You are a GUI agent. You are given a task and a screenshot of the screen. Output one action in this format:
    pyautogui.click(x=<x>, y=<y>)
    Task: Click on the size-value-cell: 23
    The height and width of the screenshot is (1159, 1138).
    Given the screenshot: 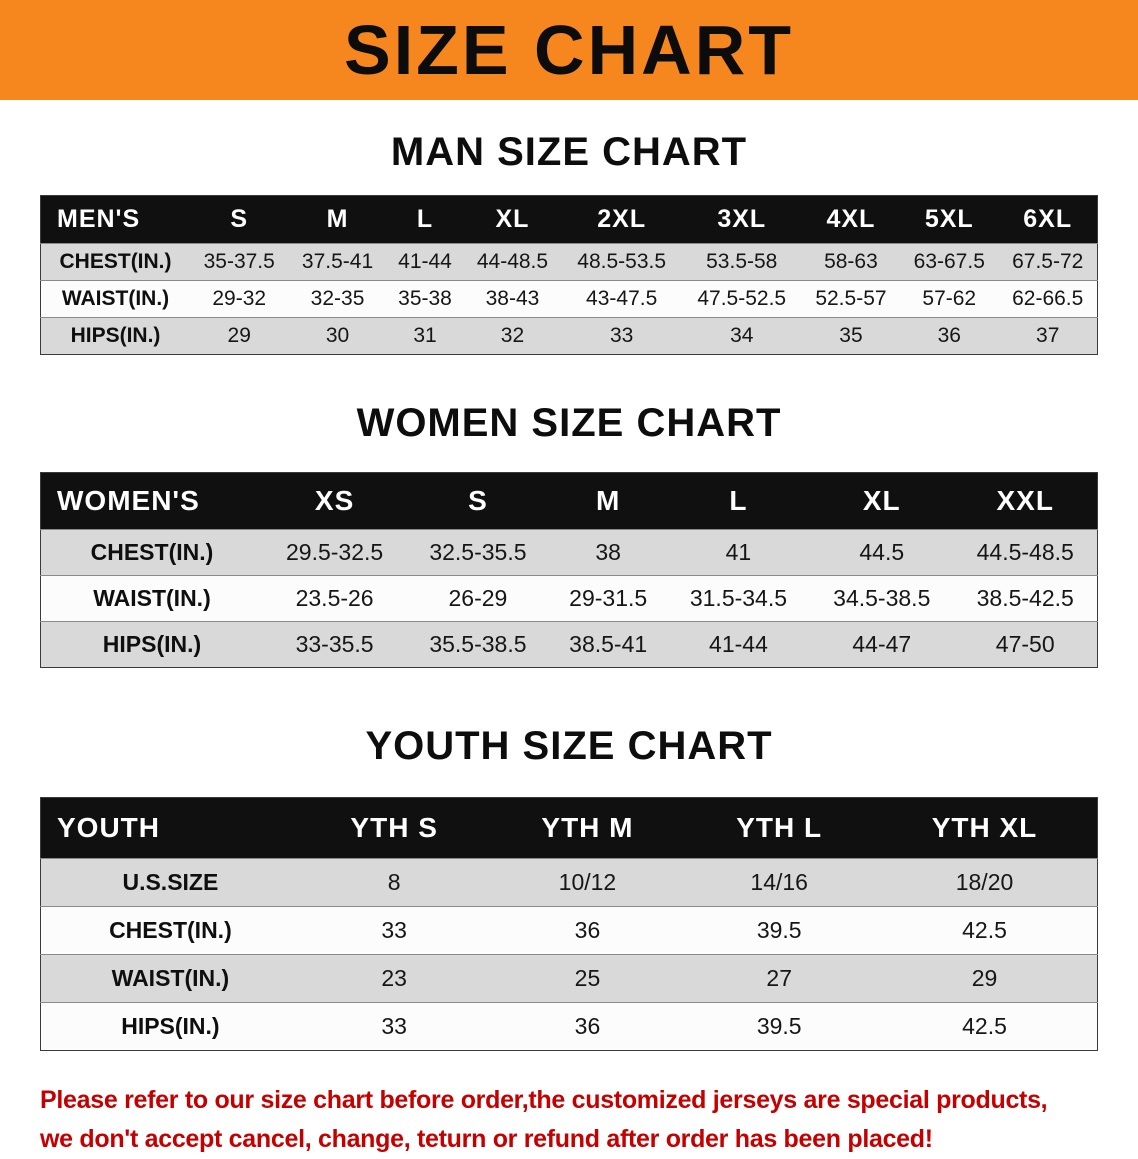 What is the action you would take?
    pyautogui.click(x=394, y=978)
    